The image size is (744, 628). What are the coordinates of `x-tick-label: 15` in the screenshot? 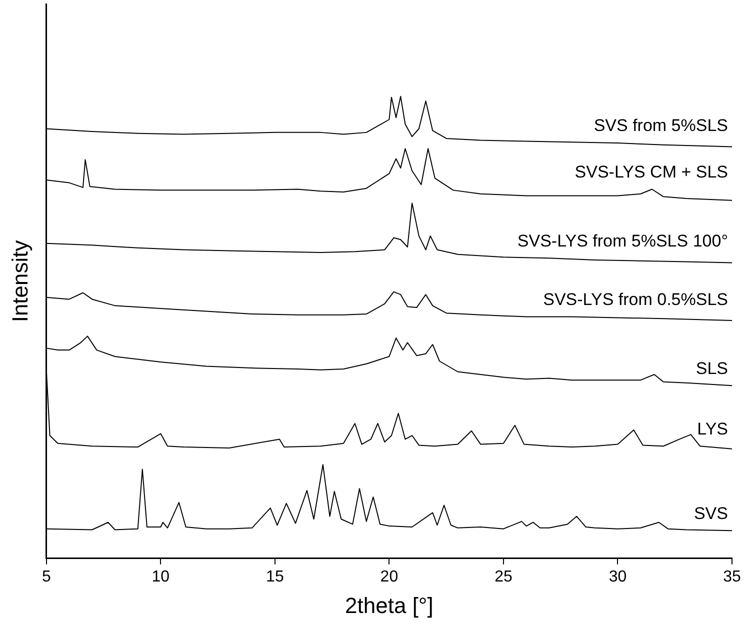 It's located at (275, 577).